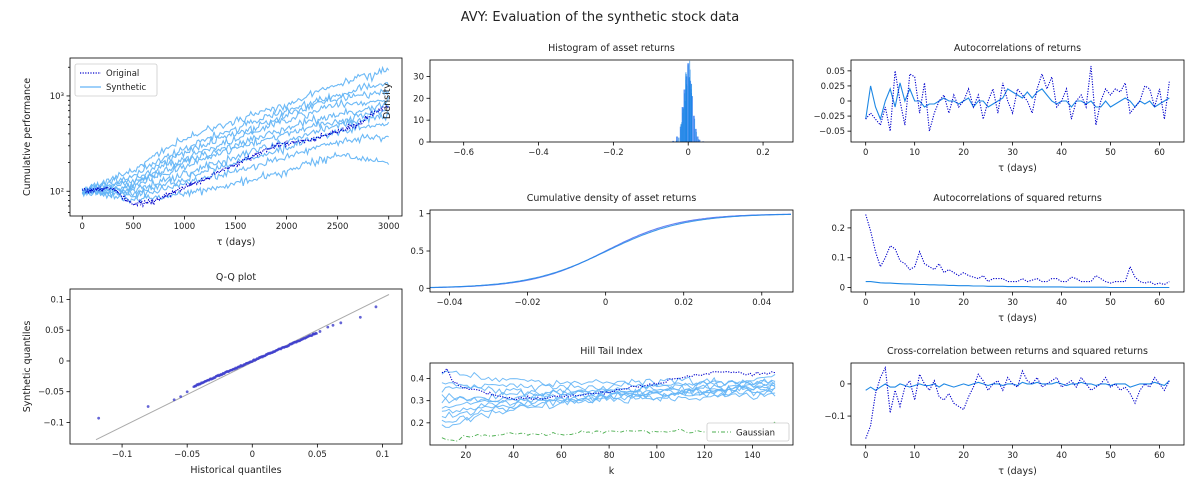 The height and width of the screenshot is (504, 1200). What do you see at coordinates (417, 380) in the screenshot?
I see `y-tick-label: 0.4` at bounding box center [417, 380].